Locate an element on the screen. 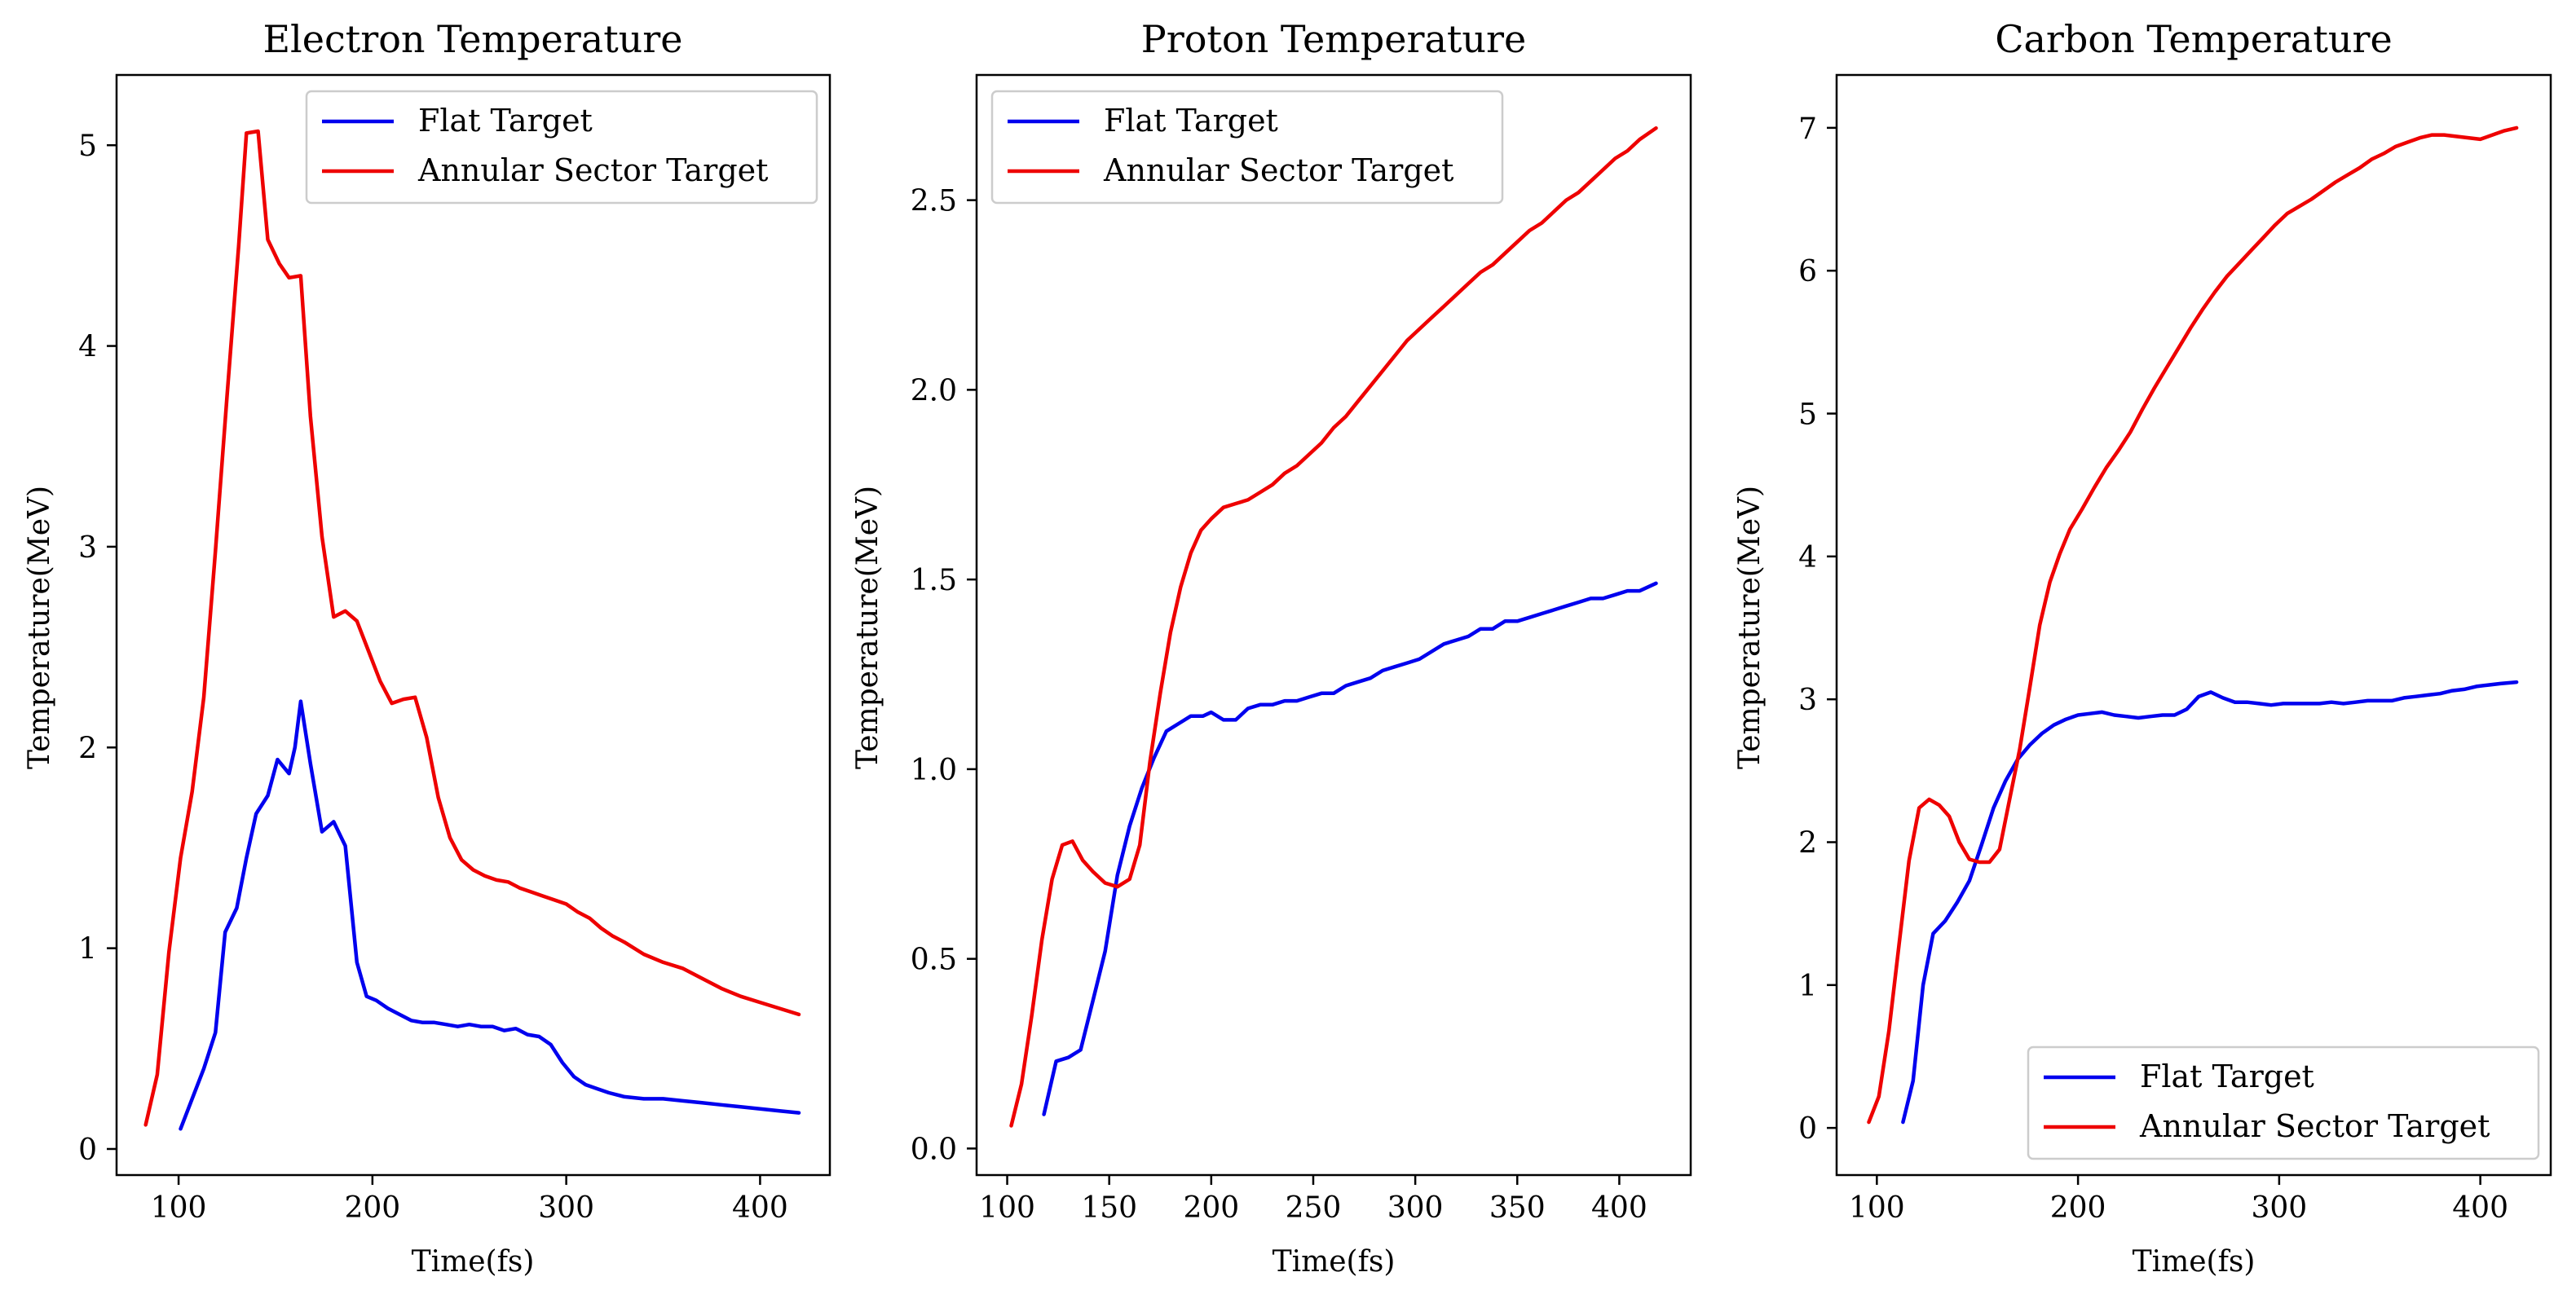 Image resolution: width=2576 pixels, height=1303 pixels. y-tick-label: 6 is located at coordinates (1807, 271).